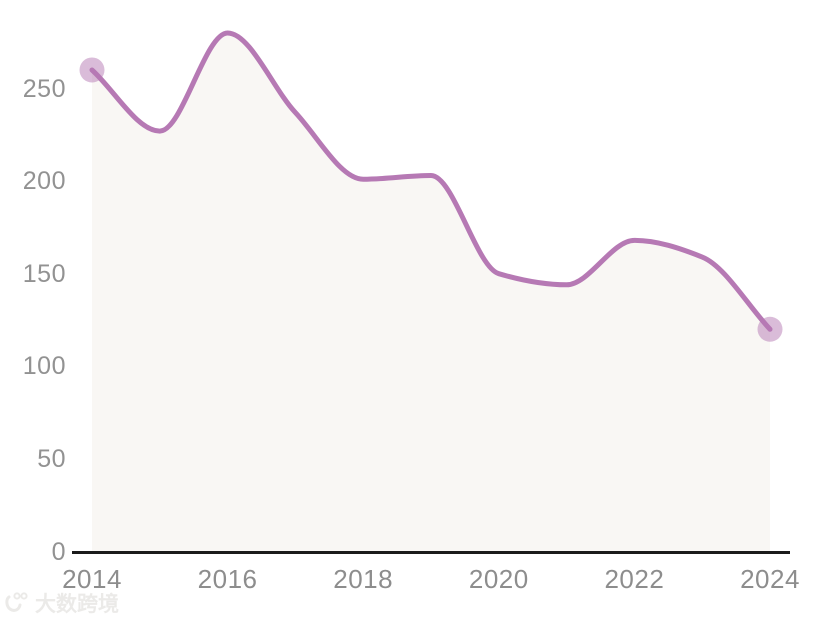  What do you see at coordinates (498, 579) in the screenshot?
I see `x-tick-label-2020: 2020` at bounding box center [498, 579].